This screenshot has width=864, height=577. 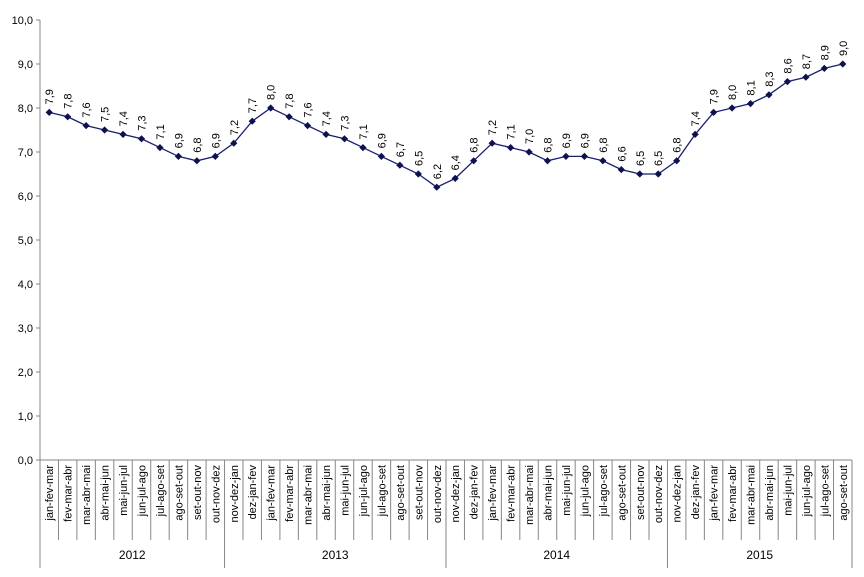 What do you see at coordinates (446, 554) in the screenshot?
I see `year-groups: 2012 2013 2014 2015` at bounding box center [446, 554].